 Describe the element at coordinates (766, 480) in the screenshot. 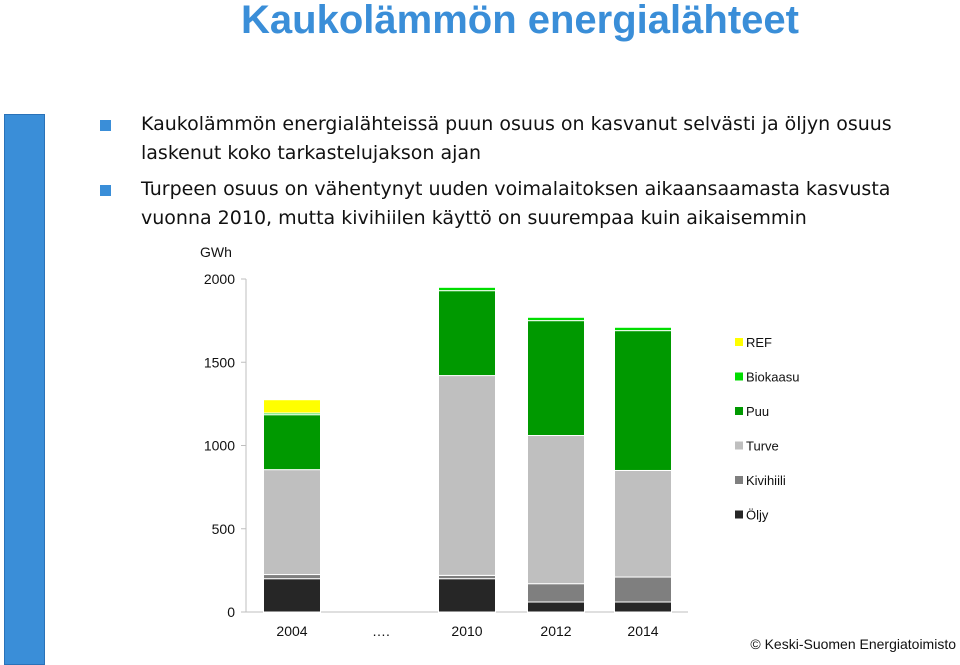

I see `legend-label: Kivihiili` at that location.